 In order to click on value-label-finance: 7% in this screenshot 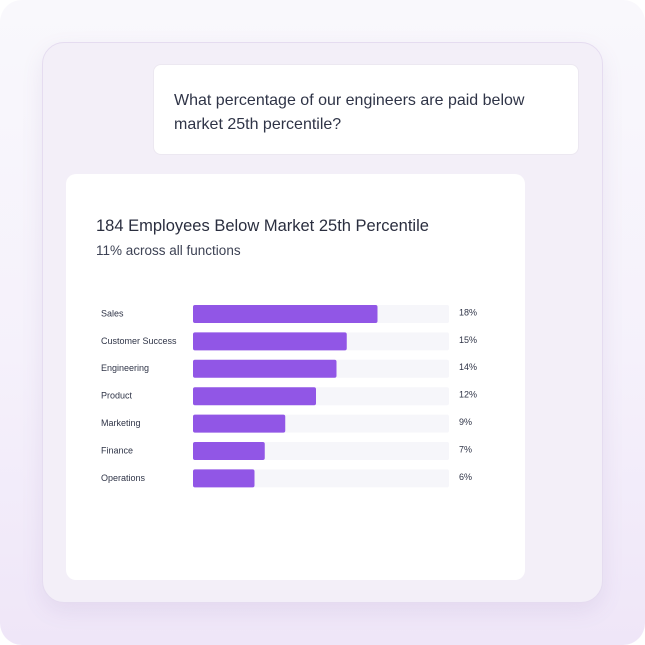, I will do `click(465, 449)`.